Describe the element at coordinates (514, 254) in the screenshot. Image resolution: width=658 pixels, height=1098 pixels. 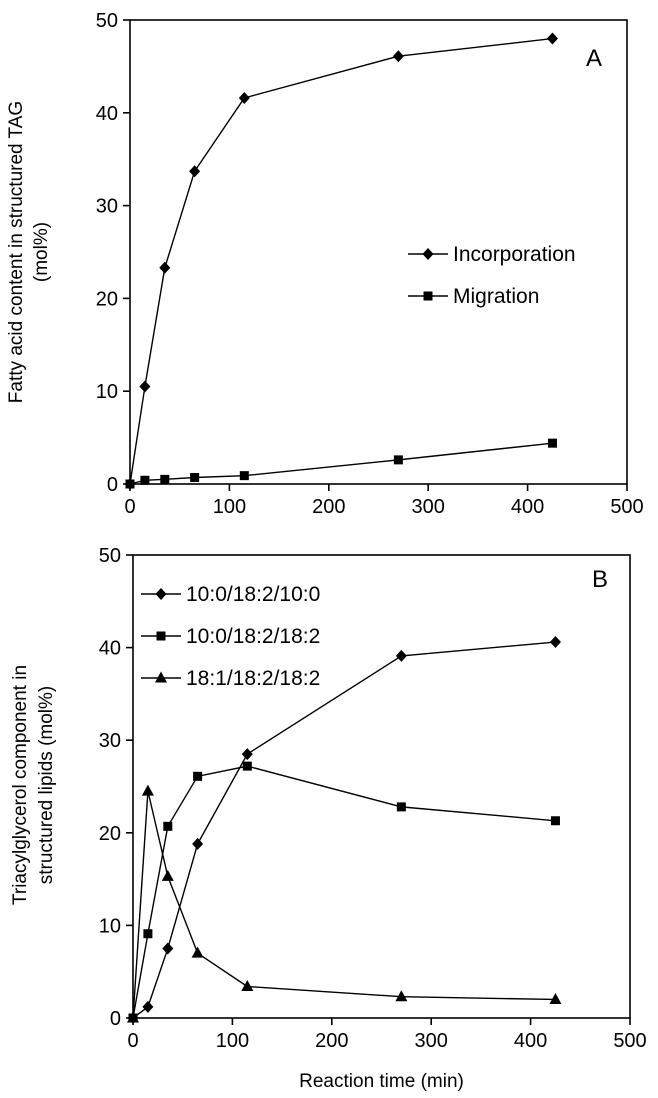
I see `legend-label: Incorporation` at that location.